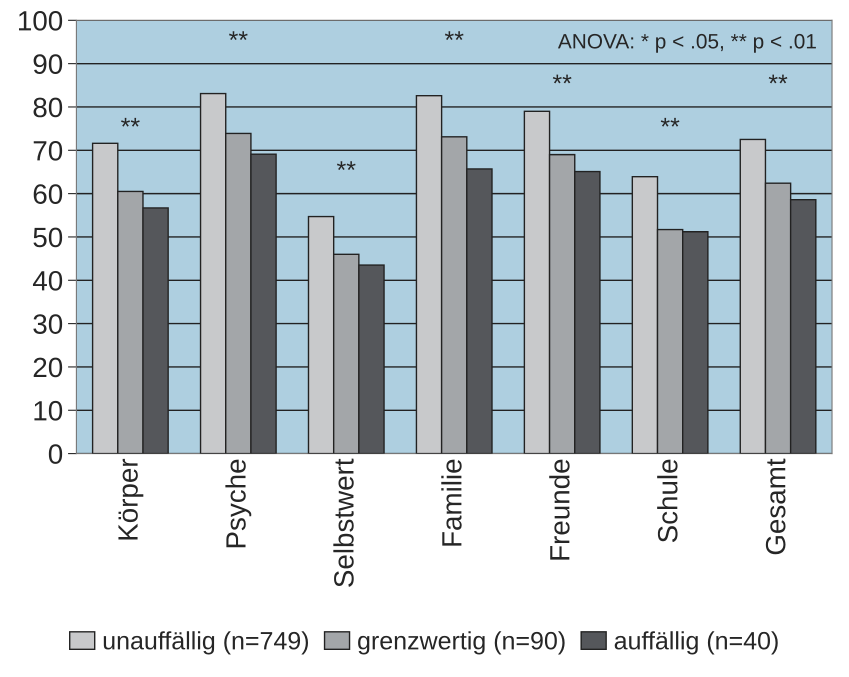 The width and height of the screenshot is (849, 677). Describe the element at coordinates (47, 324) in the screenshot. I see `y-tick-label: 30` at that location.